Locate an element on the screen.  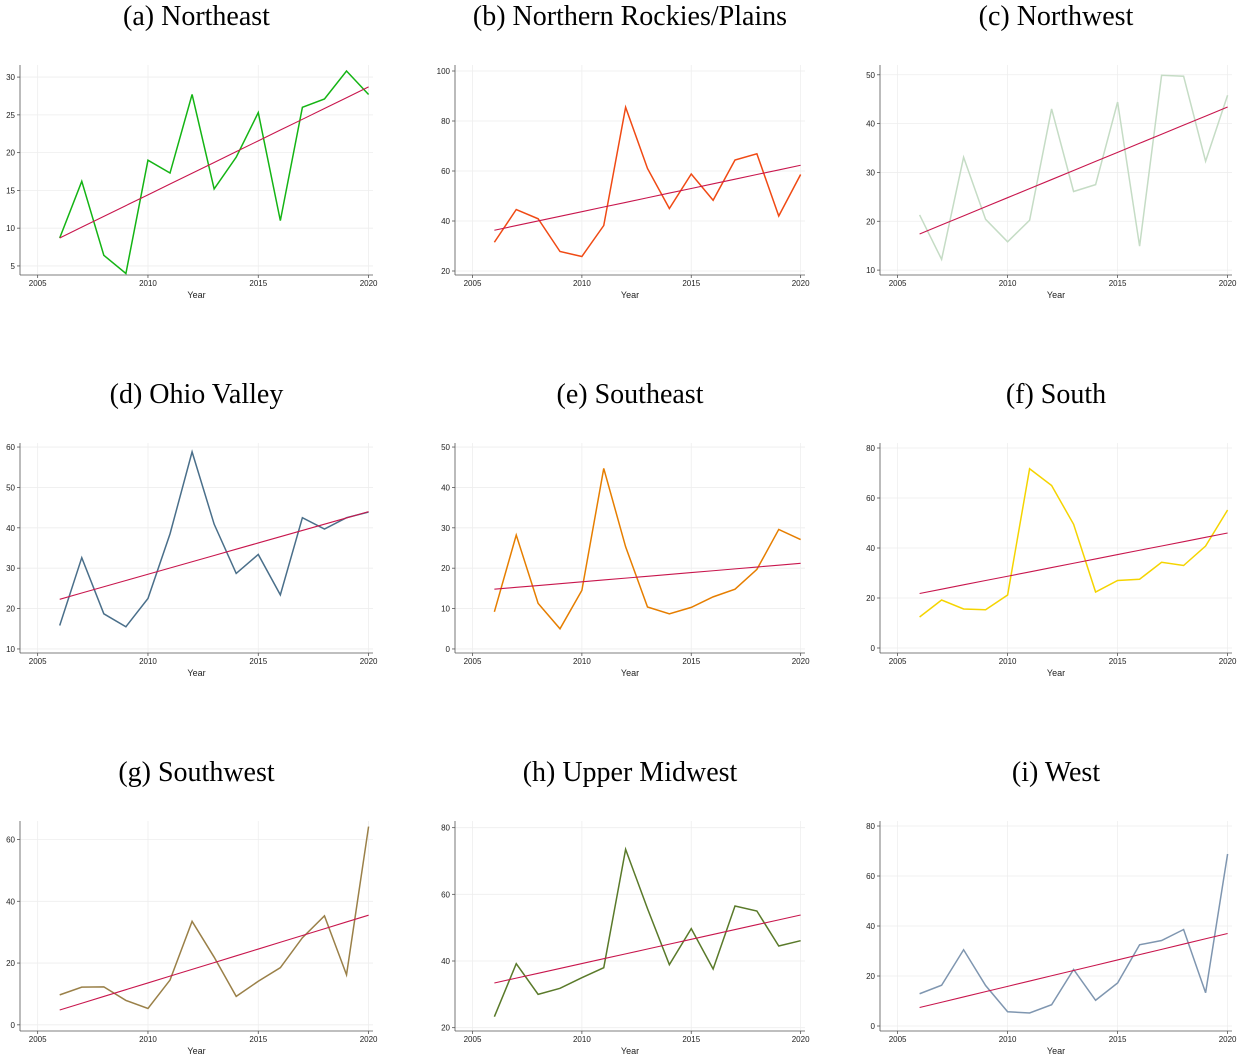
chart-title: (e) Southeast is located at coordinates (630, 394).